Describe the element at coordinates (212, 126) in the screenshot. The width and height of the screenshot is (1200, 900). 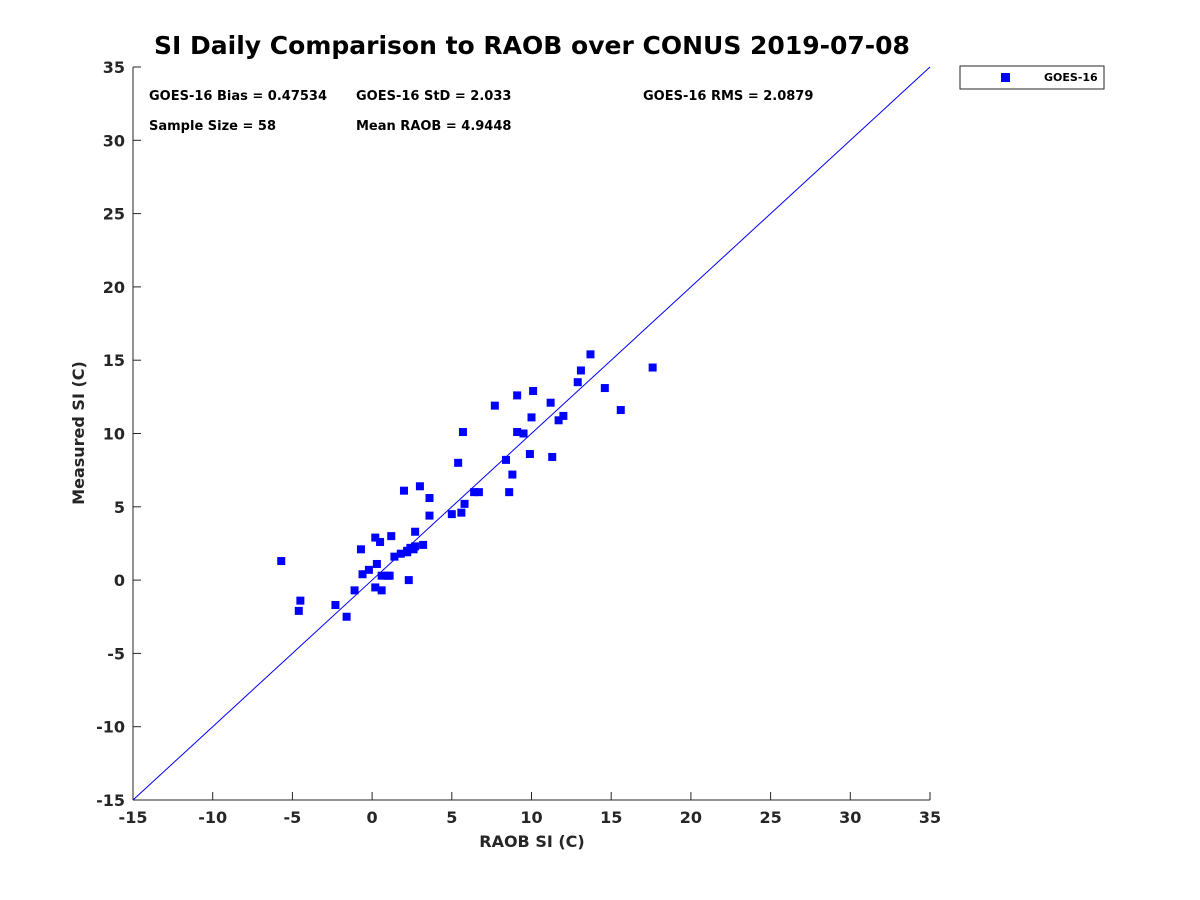
I see `stat-sample-size: Sample Size = 58` at that location.